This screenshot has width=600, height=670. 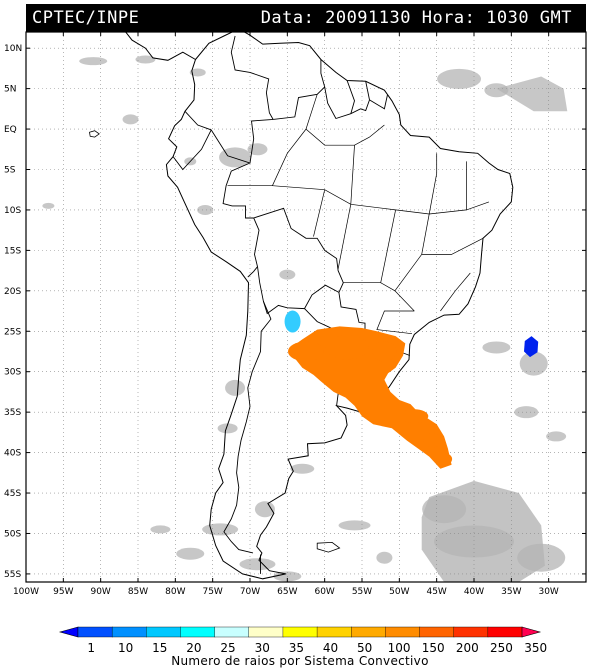 I want to click on falkland-islands, so click(x=328, y=547).